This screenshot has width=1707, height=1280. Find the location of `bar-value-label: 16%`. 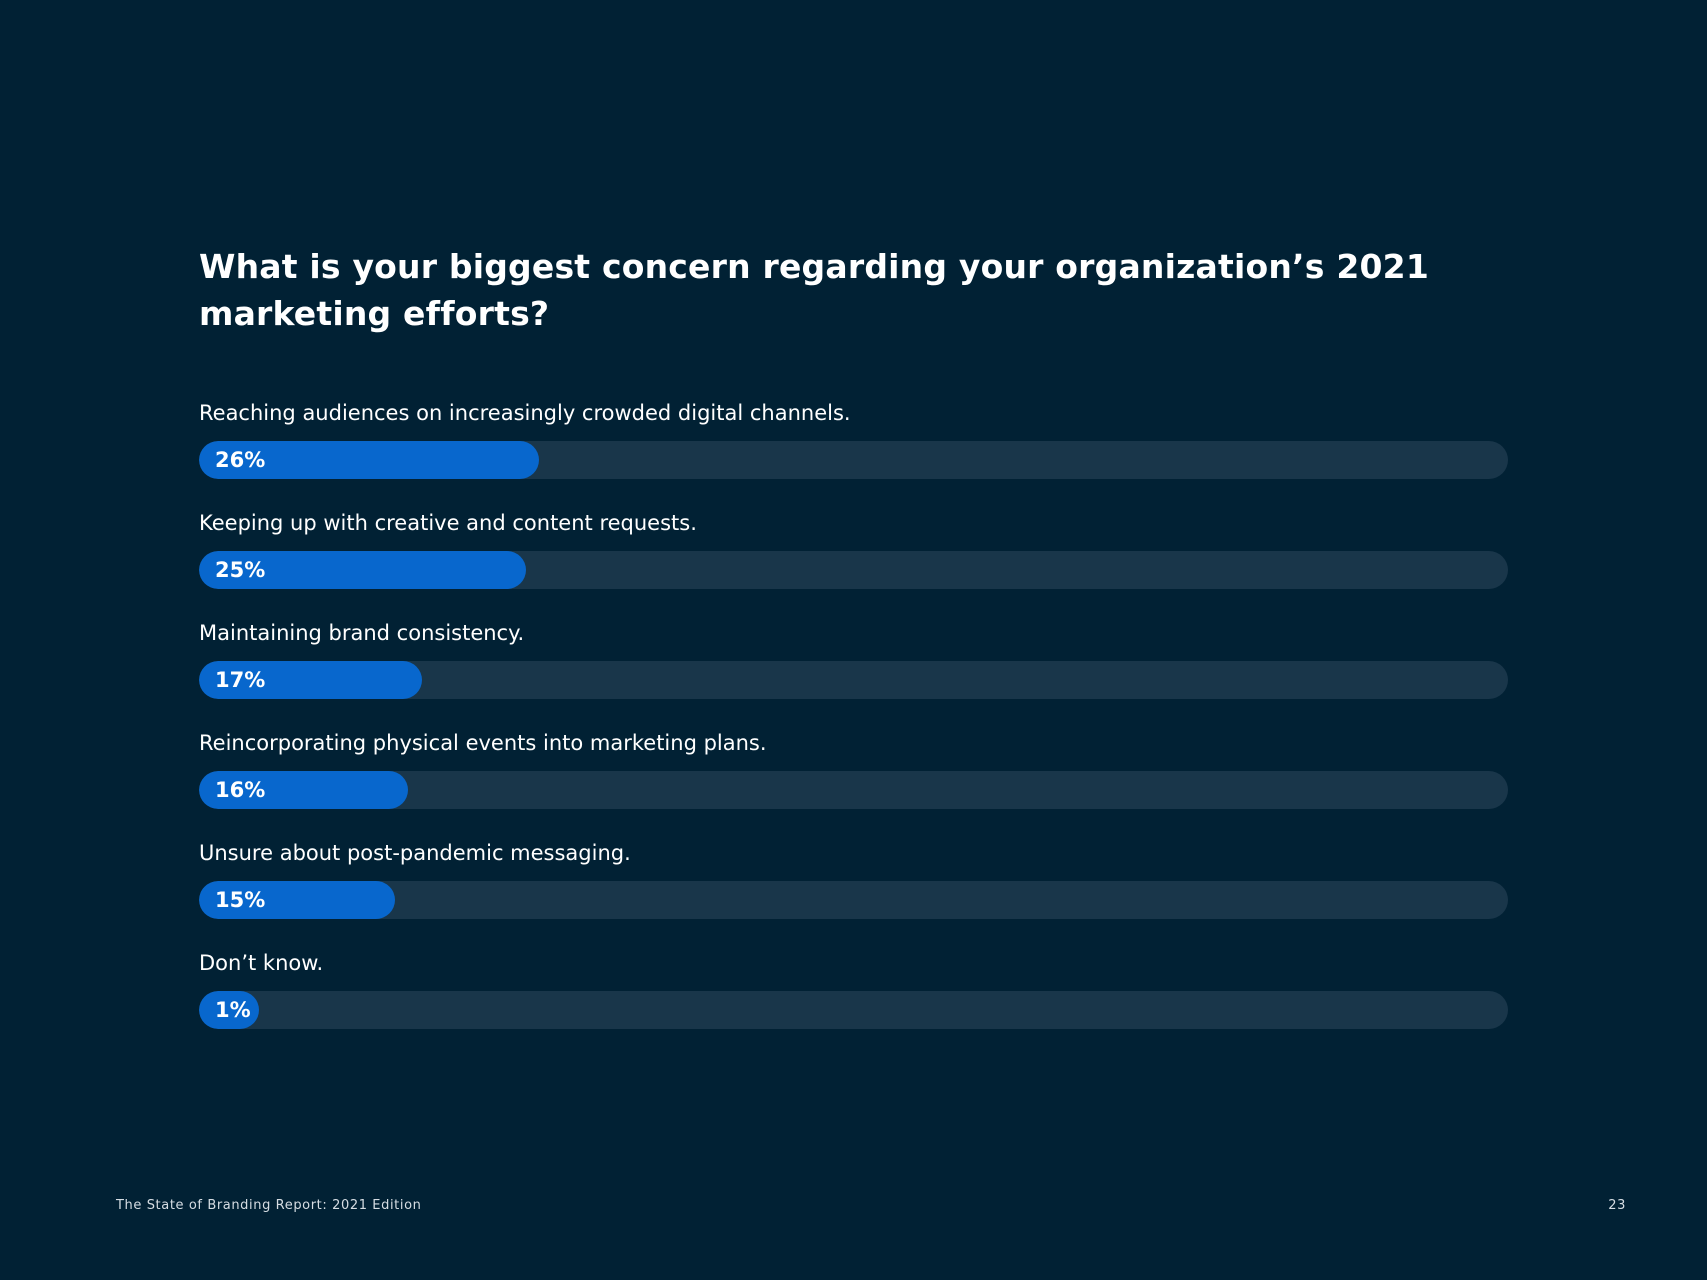

bar-value-label: 16% is located at coordinates (240, 790).